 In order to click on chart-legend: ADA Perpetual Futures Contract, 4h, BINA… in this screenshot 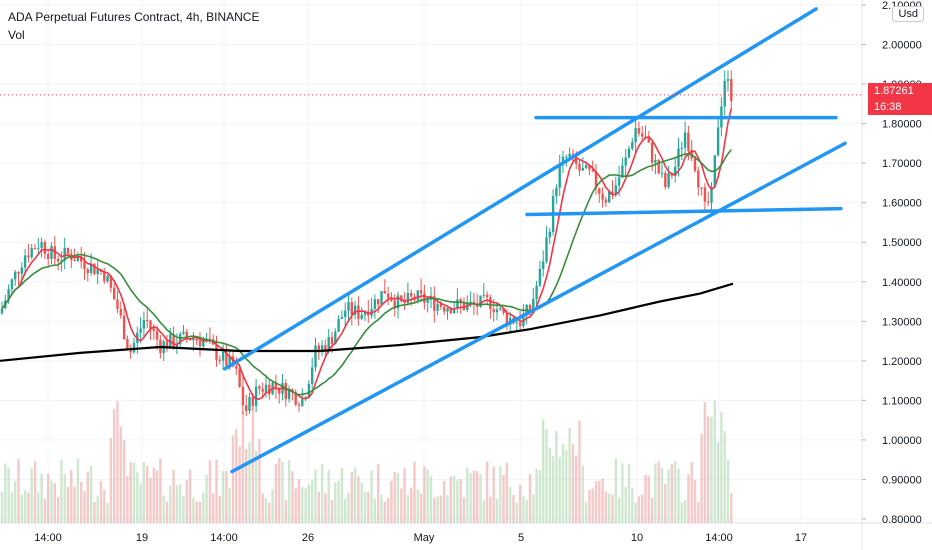, I will do `click(133, 26)`.